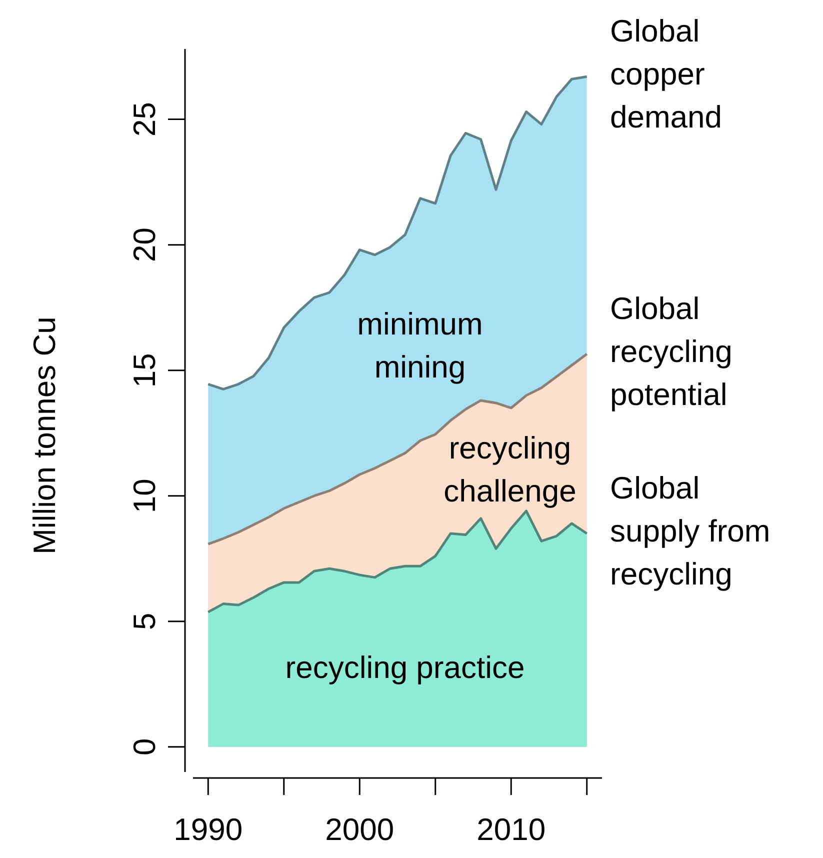 This screenshot has height=858, width=823. Describe the element at coordinates (405, 668) in the screenshot. I see `annotation: recycling practice` at that location.